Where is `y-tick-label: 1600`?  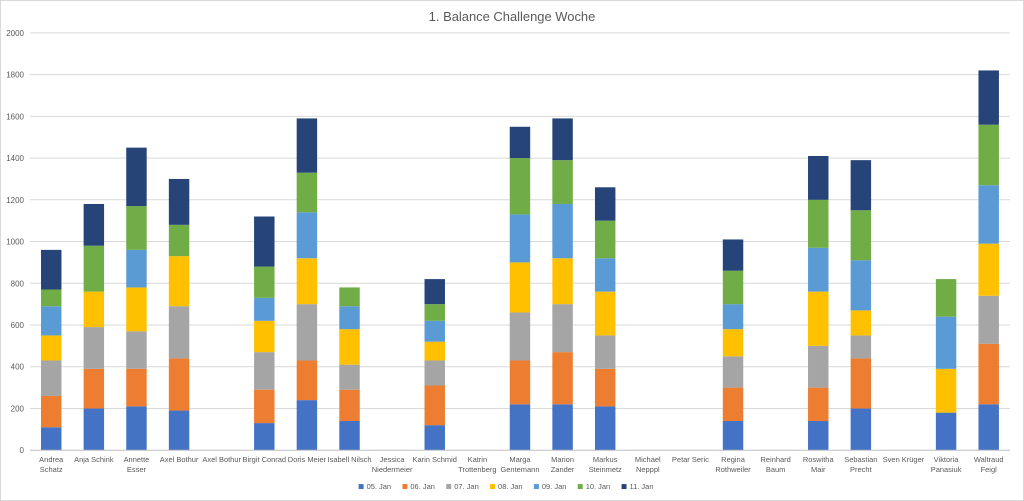
y-tick-label: 1600 is located at coordinates (15, 116).